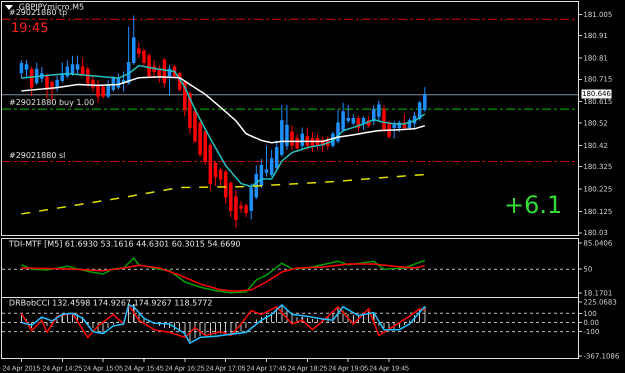 The width and height of the screenshot is (625, 373). I want to click on ref-line-label: #29021880 buy 1.00, so click(51, 102).